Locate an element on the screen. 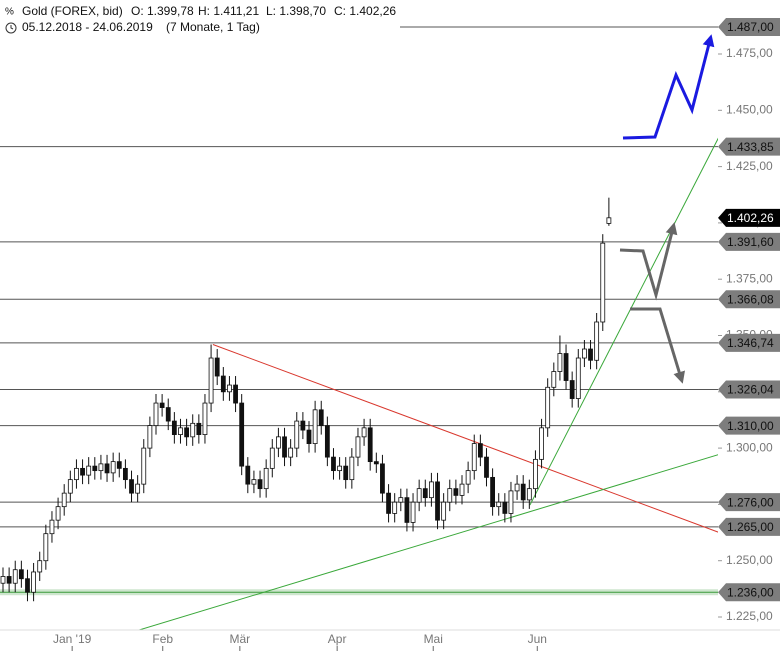 This screenshot has width=780, height=651. level-tag-label: 1.326,04 is located at coordinates (750, 390).